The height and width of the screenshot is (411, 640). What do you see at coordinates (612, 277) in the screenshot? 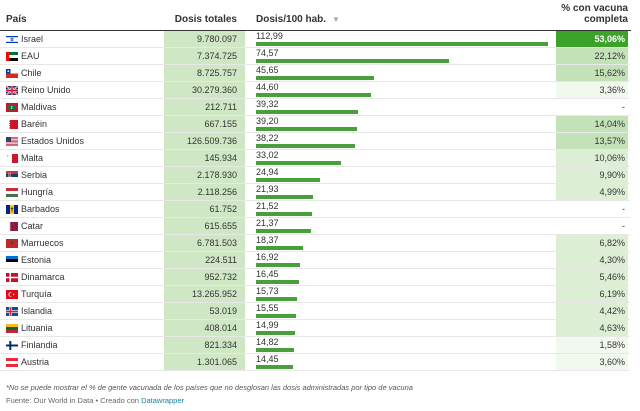
I see `vacuna-completa-value: 5,46%` at bounding box center [612, 277].